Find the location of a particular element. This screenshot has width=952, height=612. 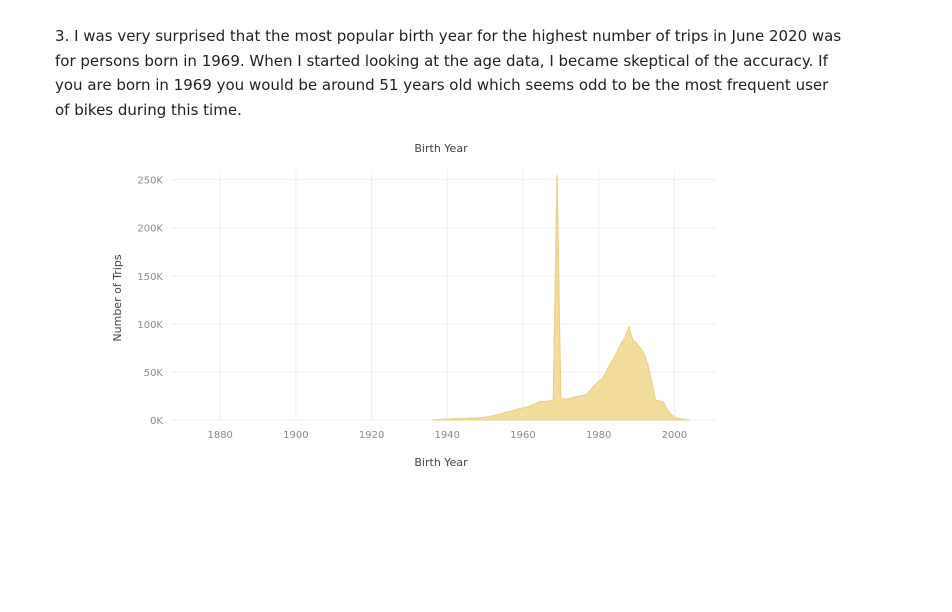

y-tick-label: 200K is located at coordinates (150, 229).